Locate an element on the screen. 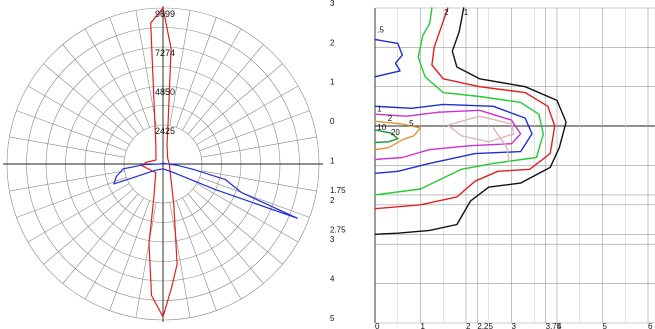 Image resolution: width=655 pixels, height=329 pixels. contour-x-tick-label: 6 is located at coordinates (650, 325).